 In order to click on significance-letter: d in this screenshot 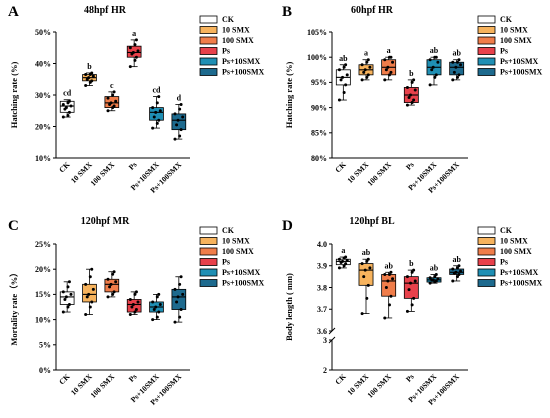, I will do `click(179, 97)`.